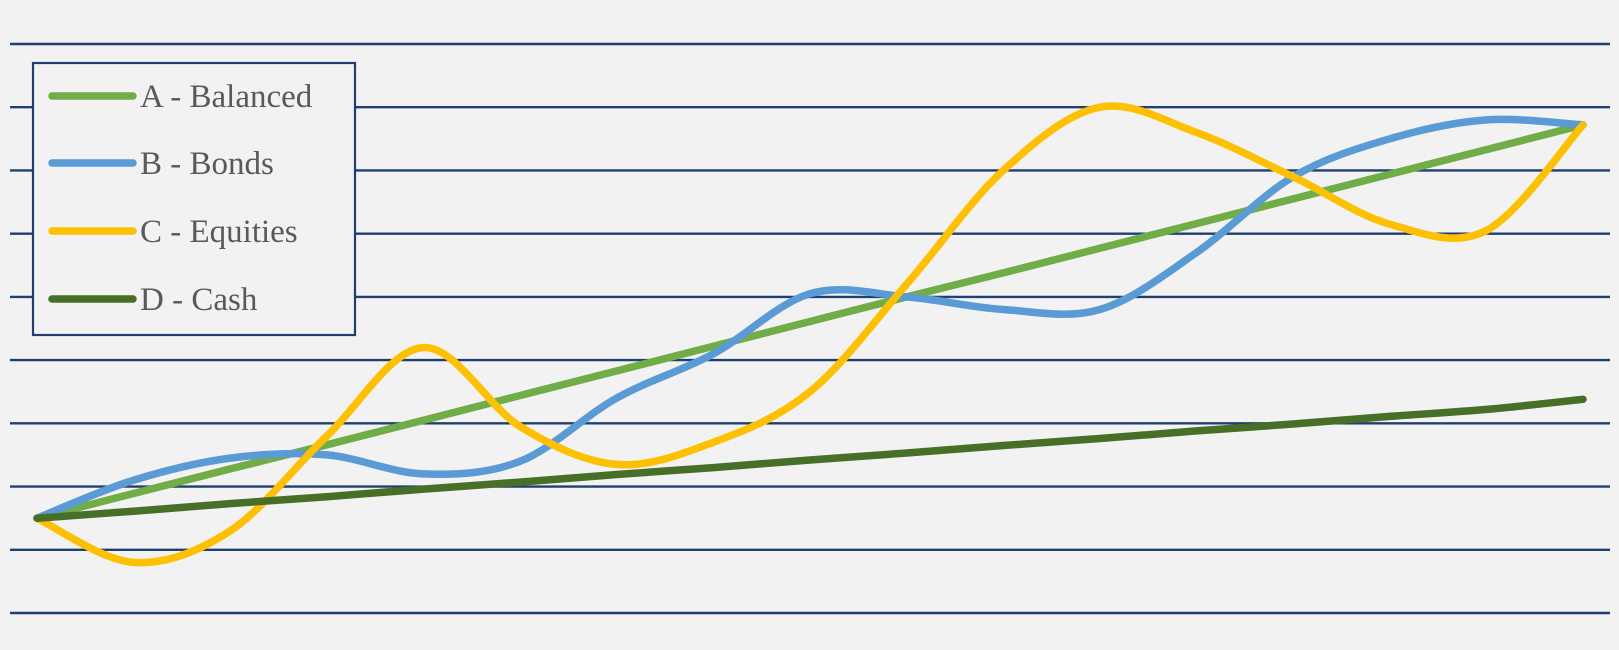  Describe the element at coordinates (207, 164) in the screenshot. I see `legend-label-b: B - Bonds` at that location.